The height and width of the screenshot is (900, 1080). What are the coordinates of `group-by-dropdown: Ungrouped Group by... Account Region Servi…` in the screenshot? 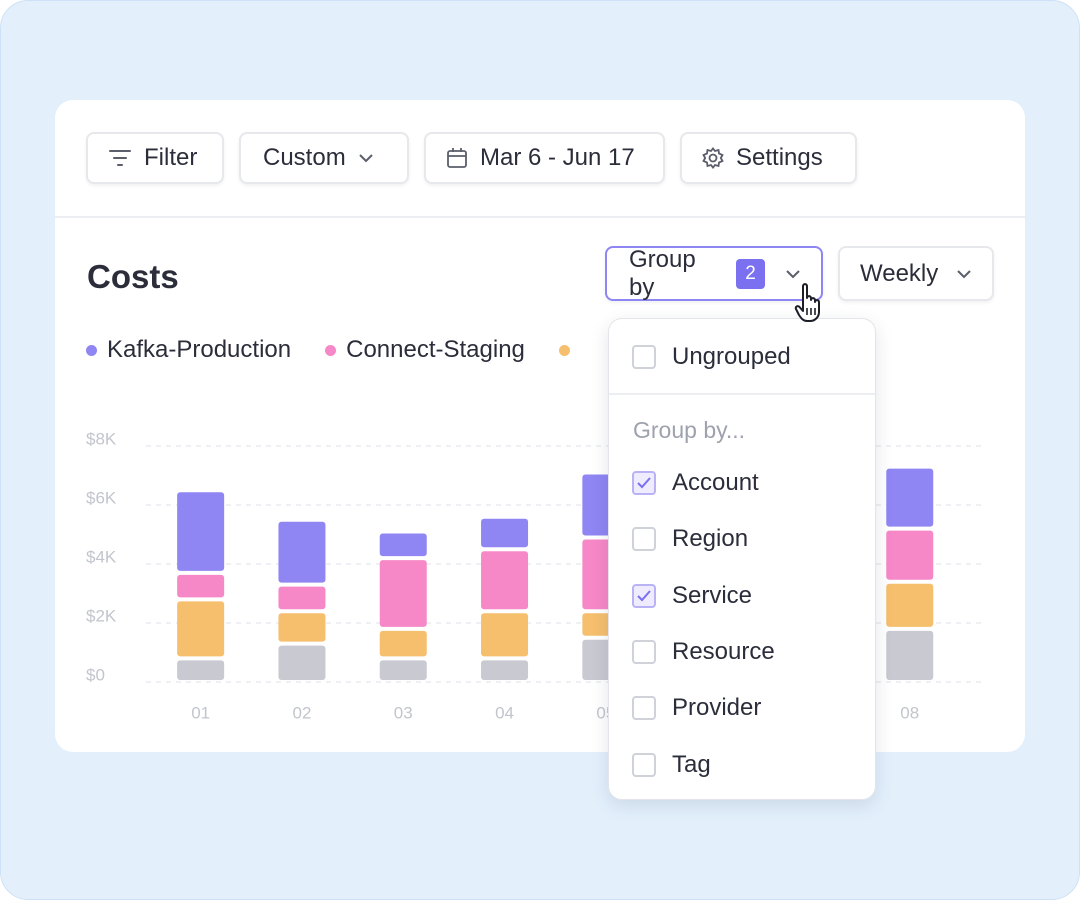 It's located at (742, 559).